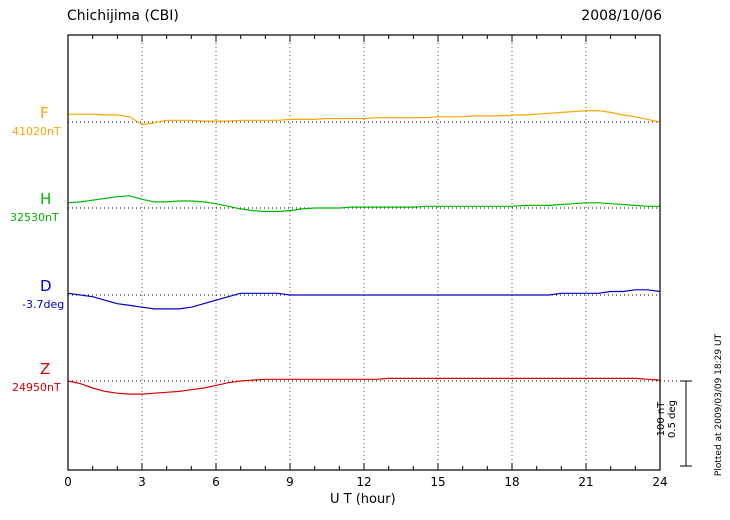 Image resolution: width=730 pixels, height=520 pixels. Describe the element at coordinates (216, 482) in the screenshot. I see `x-tick-label: 6` at that location.